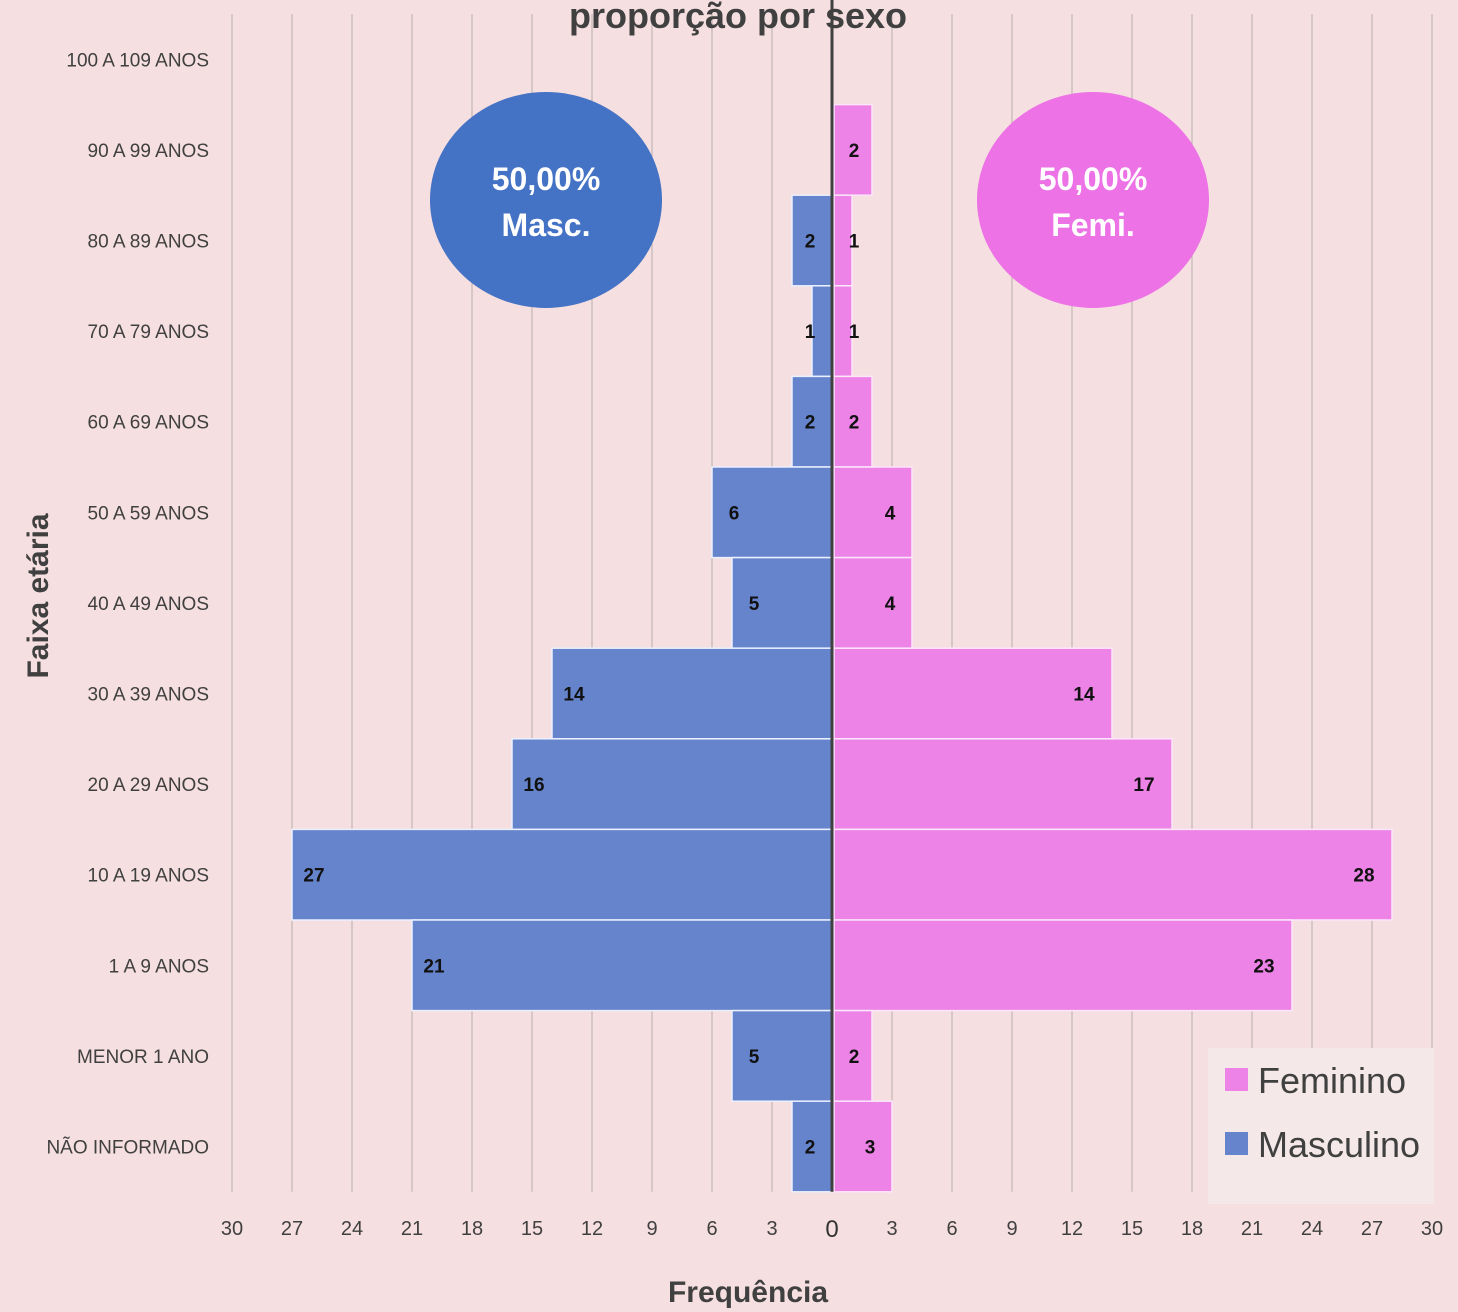 This screenshot has height=1312, width=1458. I want to click on chart-title: proporção por sexo, so click(738, 18).